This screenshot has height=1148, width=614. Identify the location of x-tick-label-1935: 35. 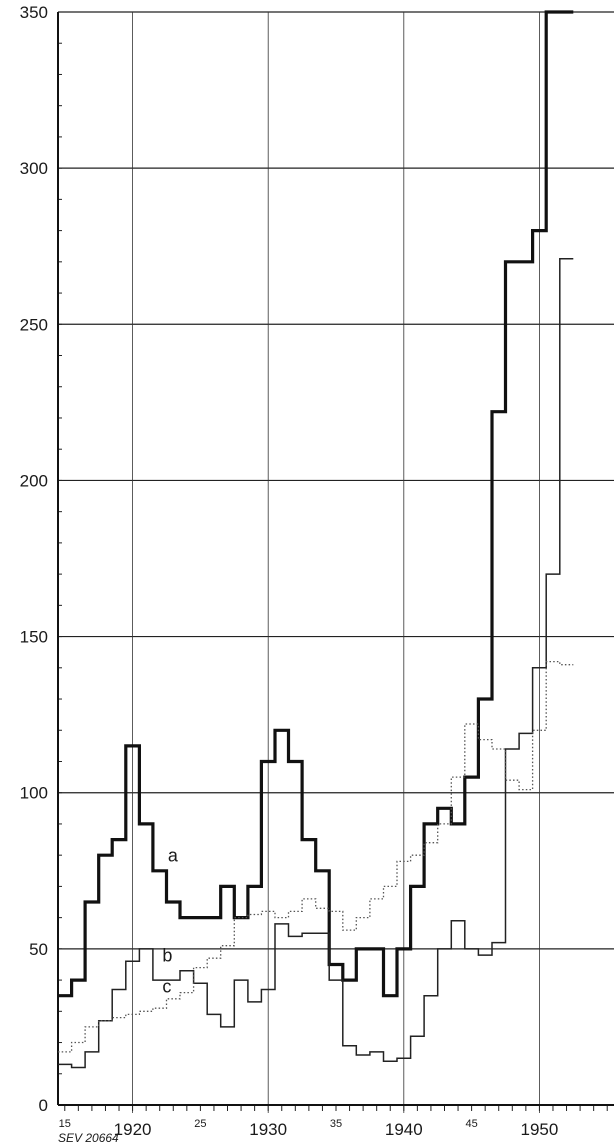
(336, 1124).